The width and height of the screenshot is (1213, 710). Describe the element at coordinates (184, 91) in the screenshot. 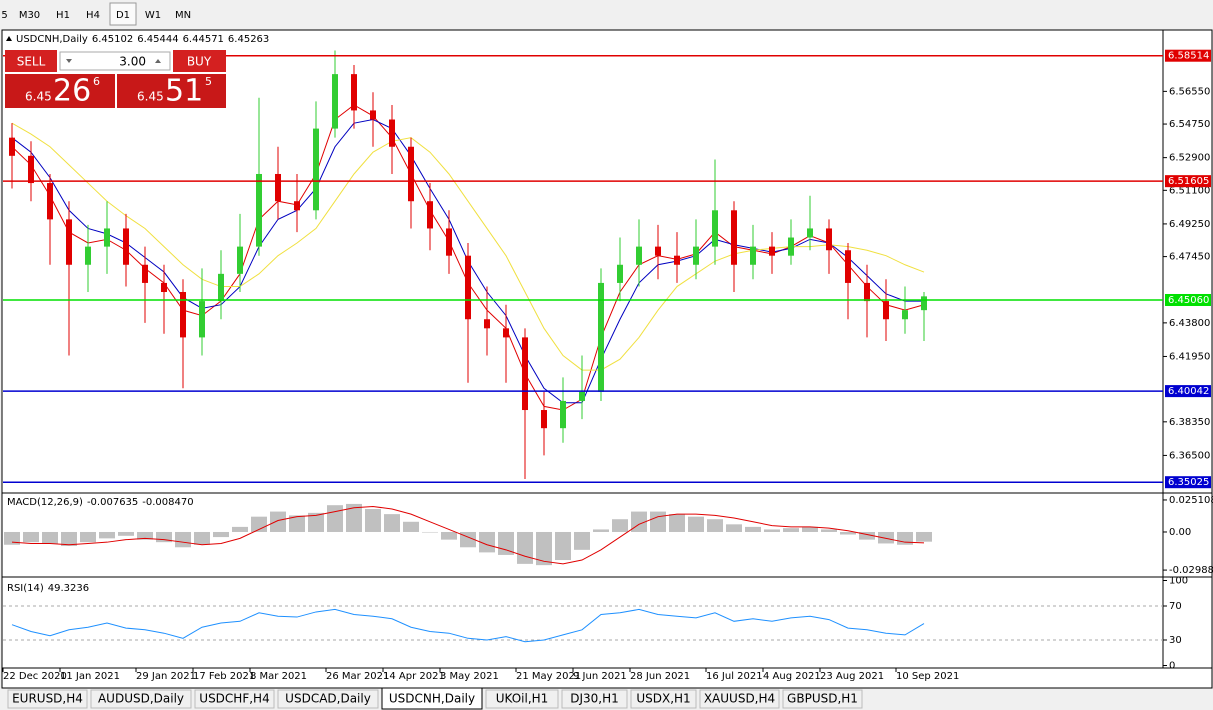

I see `price-pips: 51` at that location.